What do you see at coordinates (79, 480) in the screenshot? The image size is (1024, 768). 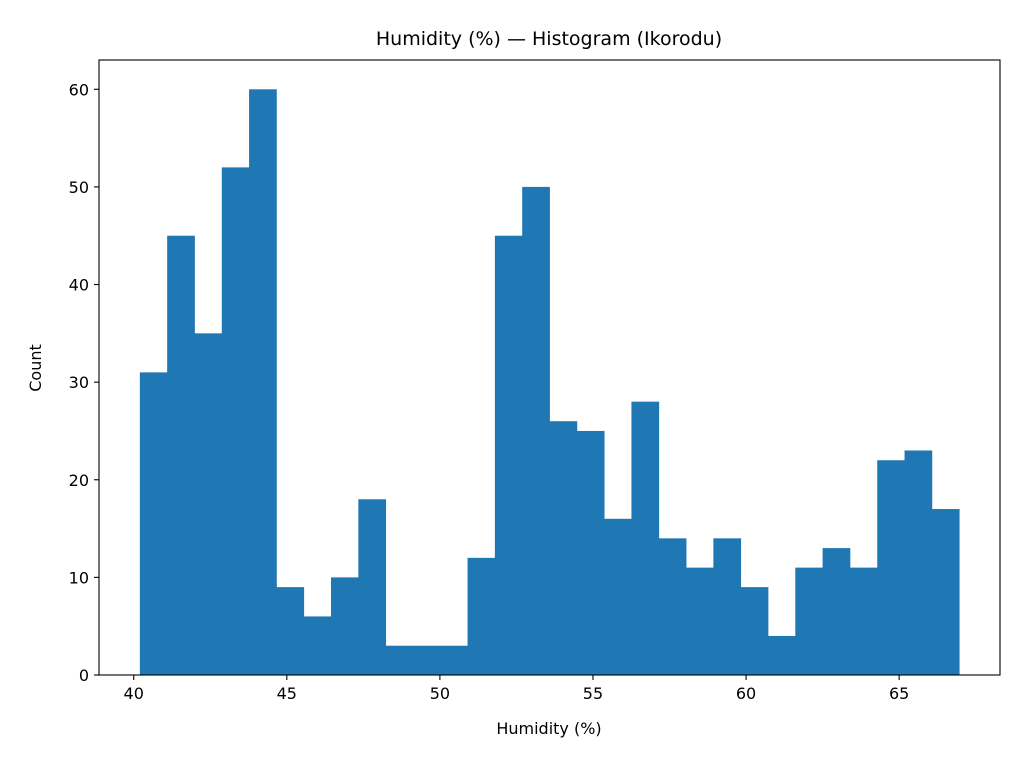 I see `y-tick-label: 20` at bounding box center [79, 480].